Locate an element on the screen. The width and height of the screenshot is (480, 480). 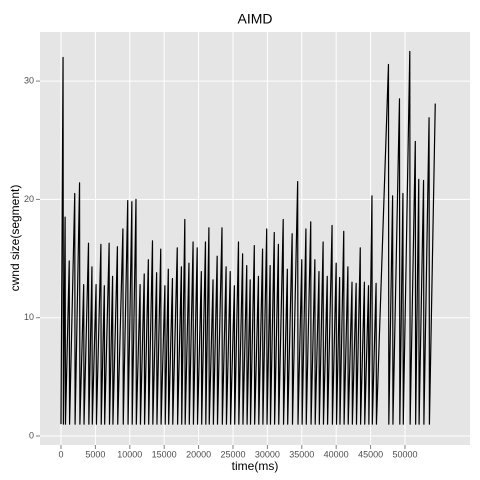
x-tick-label: 30000 is located at coordinates (267, 454).